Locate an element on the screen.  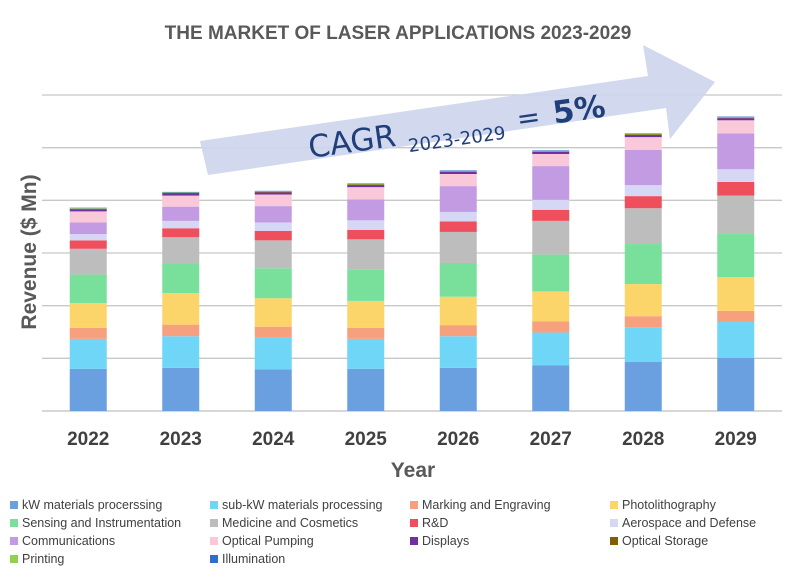
legend-label: Communications is located at coordinates (69, 541).